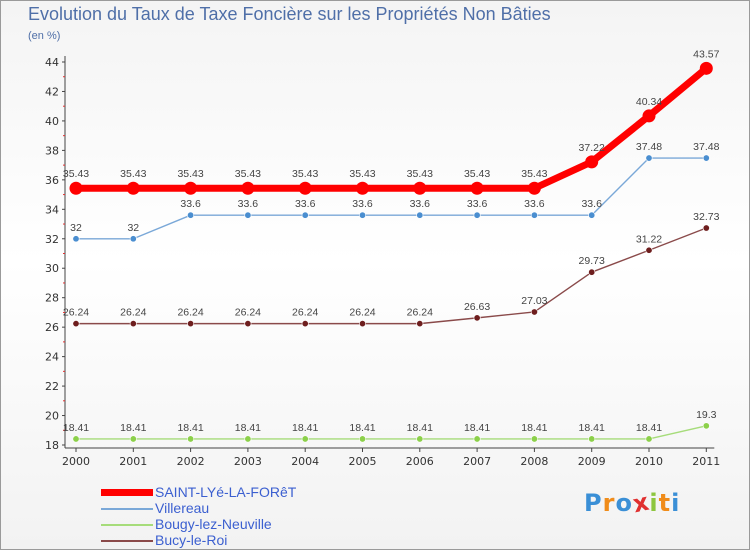  Describe the element at coordinates (52, 121) in the screenshot. I see `y-tick-label: 40` at that location.